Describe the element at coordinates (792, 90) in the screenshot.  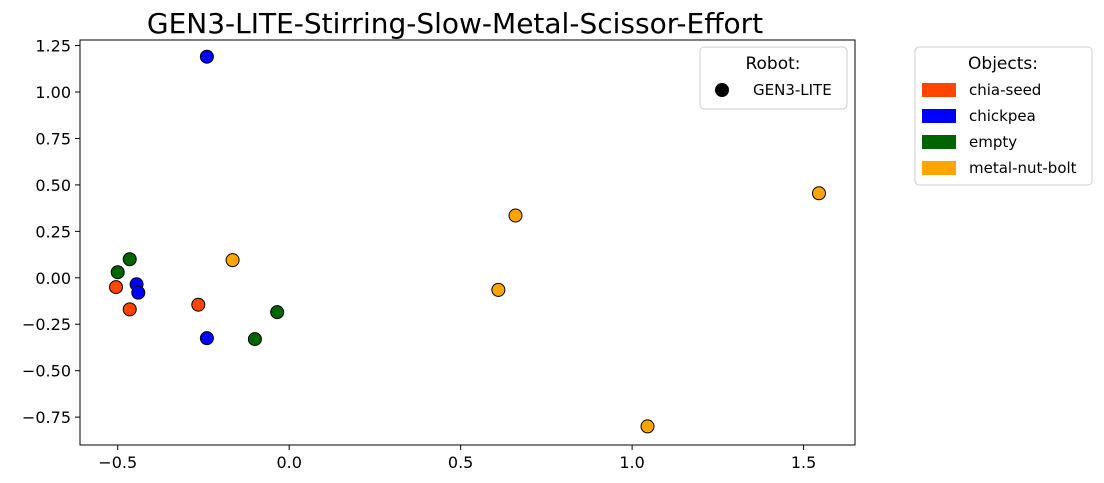
I see `robot-legend-label: GEN3-LITE` at that location.